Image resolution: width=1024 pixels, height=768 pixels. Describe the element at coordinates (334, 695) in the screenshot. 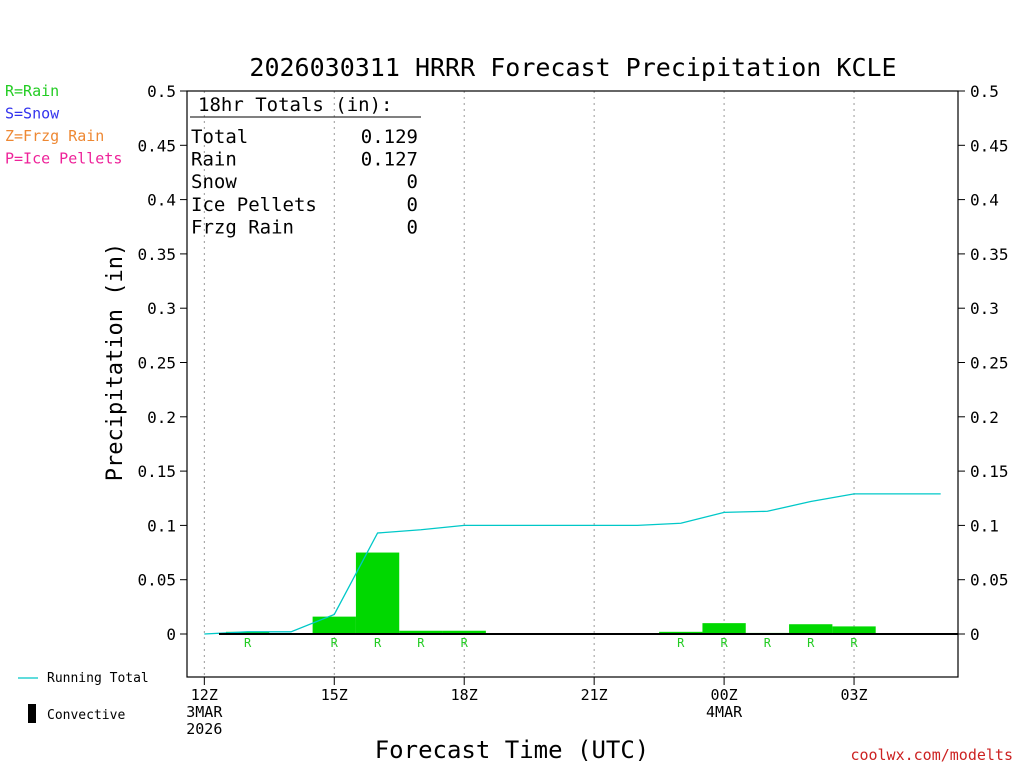

I see `x-tick-label-1-0: 15Z` at that location.